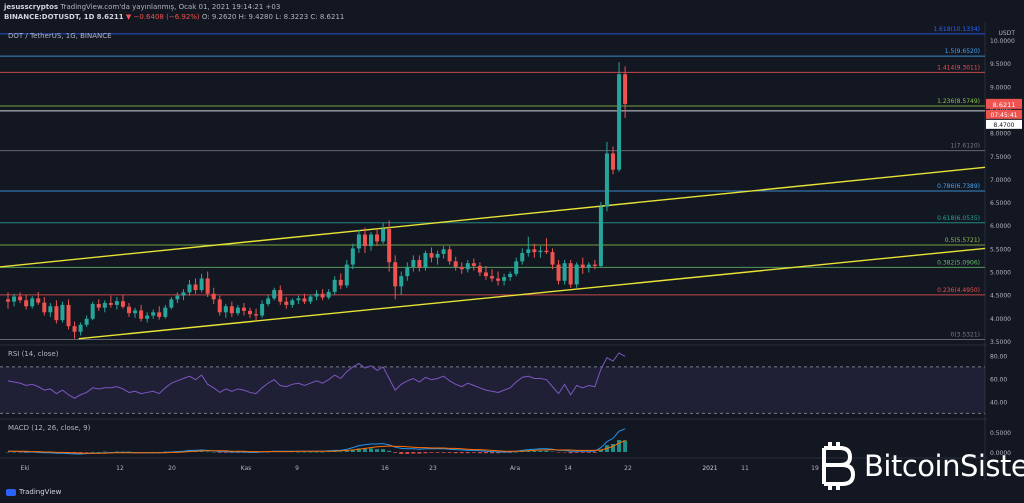  I want to click on level-tag-text: 8.4700, so click(1004, 125).